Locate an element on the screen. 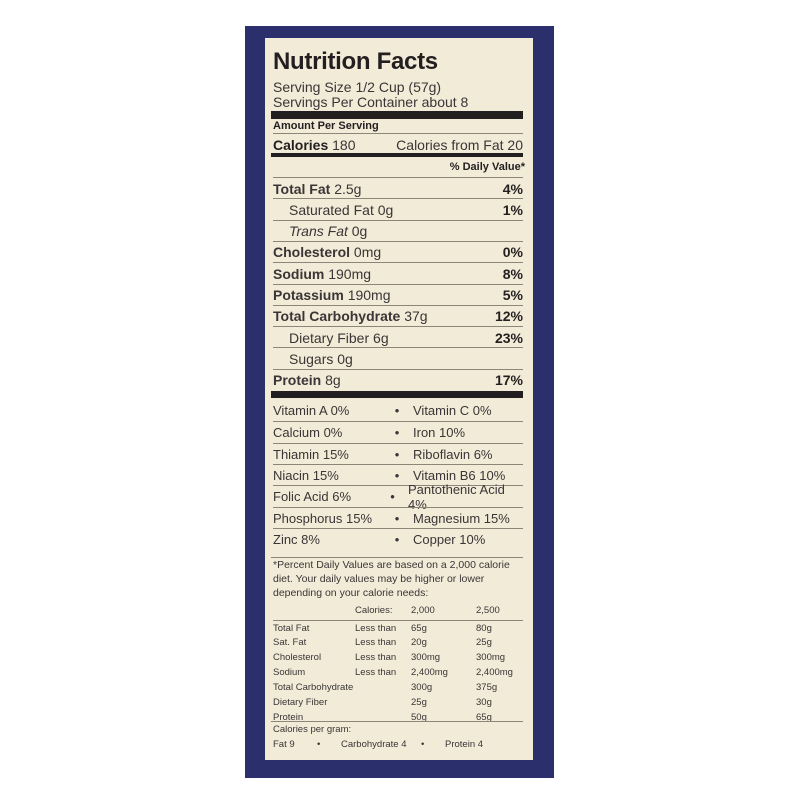  nutrient-row: Protein 8g 17% is located at coordinates (398, 379).